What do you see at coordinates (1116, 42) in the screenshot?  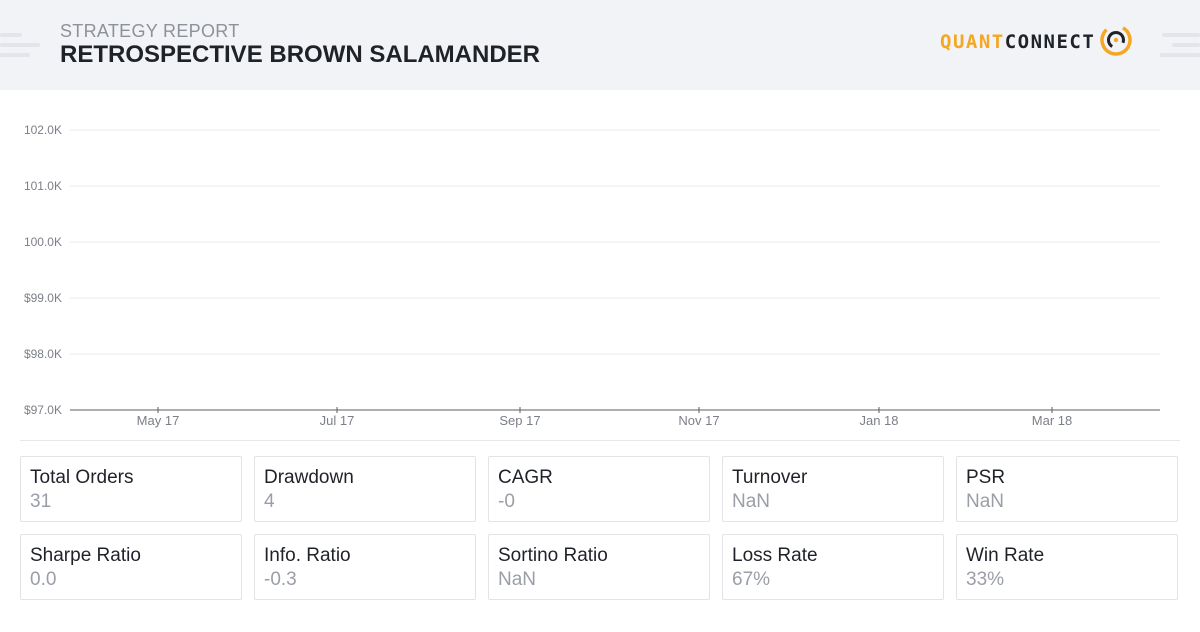 I see `quantconnect-logo-icon` at bounding box center [1116, 42].